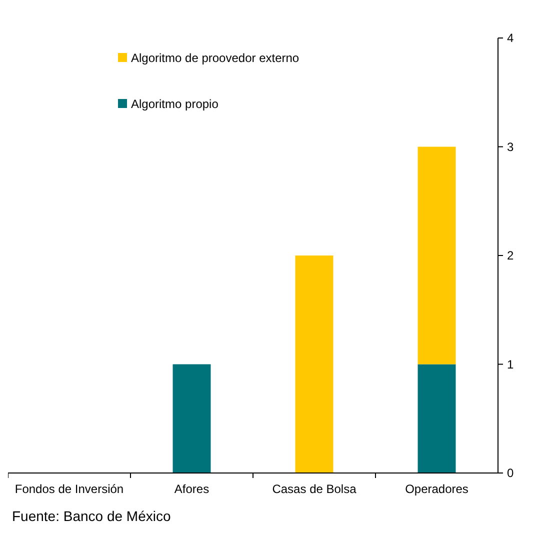  Describe the element at coordinates (510, 255) in the screenshot. I see `y-tick-label: 2` at that location.